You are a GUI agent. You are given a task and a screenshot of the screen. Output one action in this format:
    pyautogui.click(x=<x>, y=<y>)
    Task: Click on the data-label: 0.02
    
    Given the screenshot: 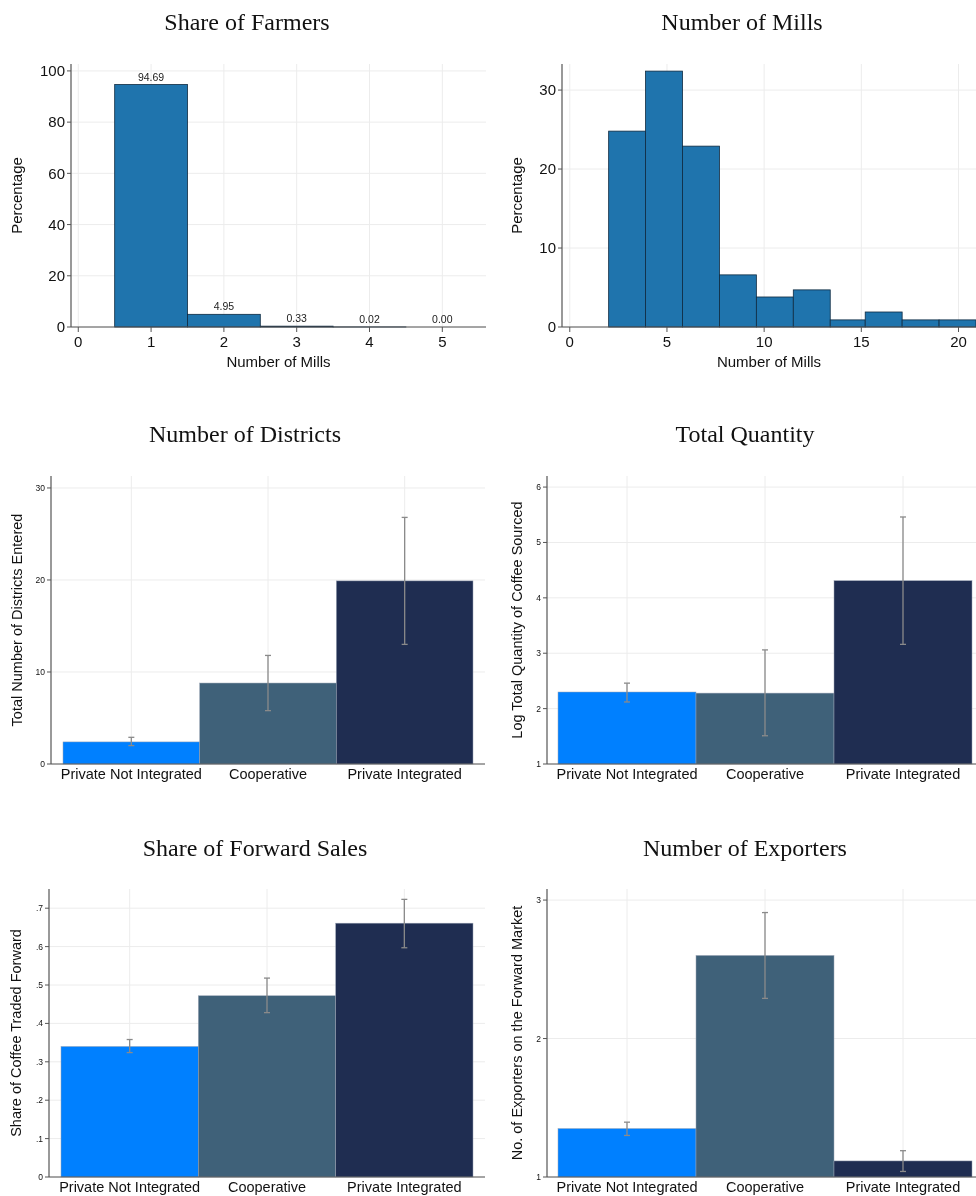 What is the action you would take?
    pyautogui.click(x=369, y=318)
    